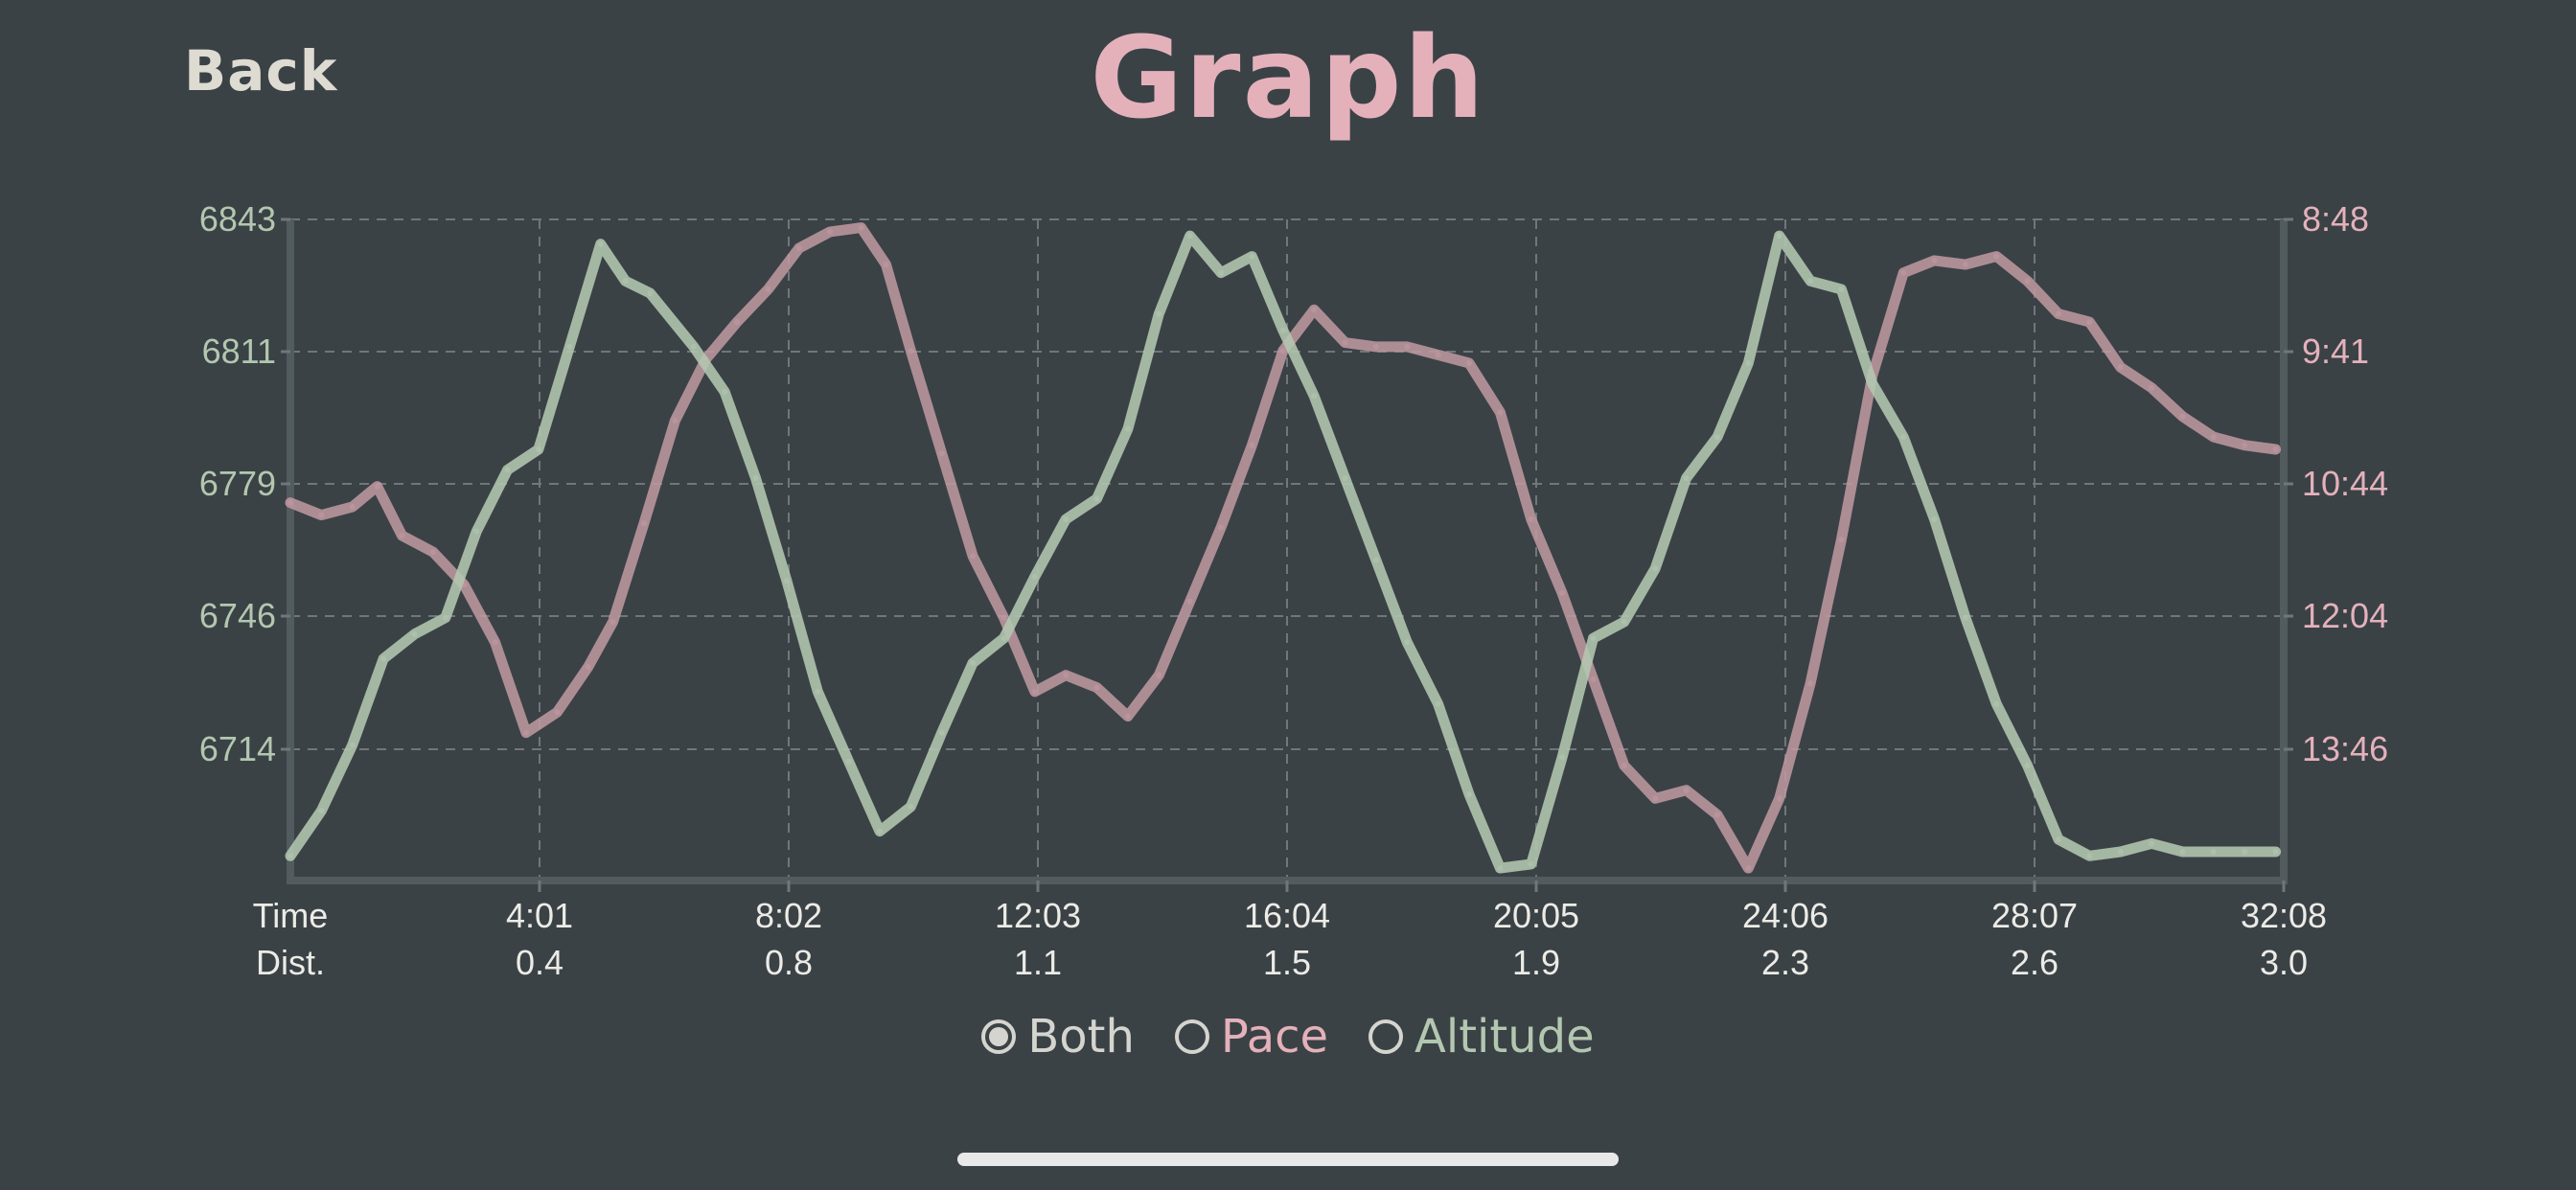 The image size is (2576, 1190). Describe the element at coordinates (1288, 1160) in the screenshot. I see `home-indicator` at that location.